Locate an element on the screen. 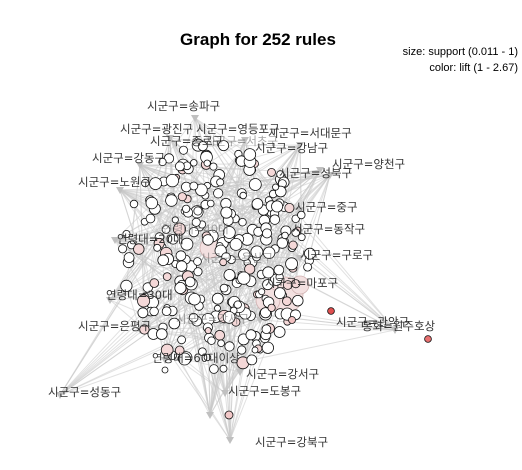 This screenshot has height=470, width=522. label-yangcheon: 시군구=양천구 is located at coordinates (368, 164).